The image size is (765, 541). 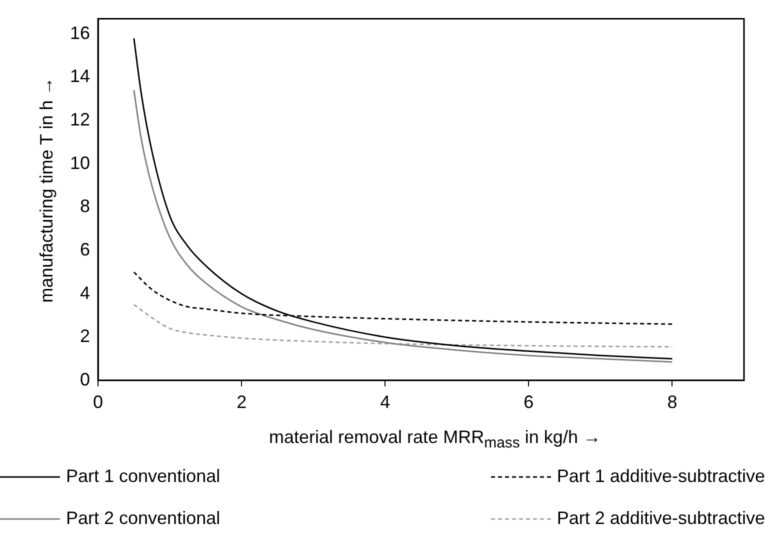 I want to click on legend-label: Part 2 additive-subtractive, so click(x=660, y=518).